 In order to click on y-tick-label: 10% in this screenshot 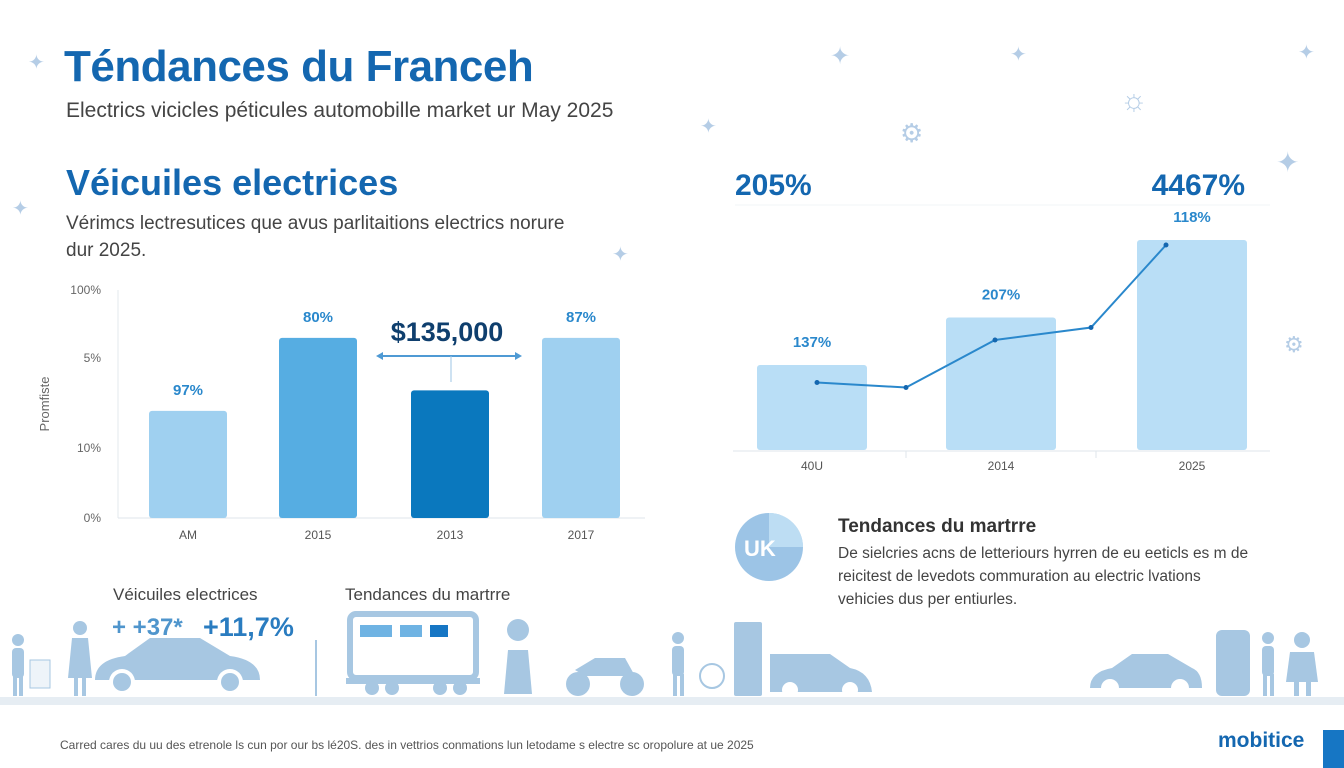, I will do `click(89, 448)`.